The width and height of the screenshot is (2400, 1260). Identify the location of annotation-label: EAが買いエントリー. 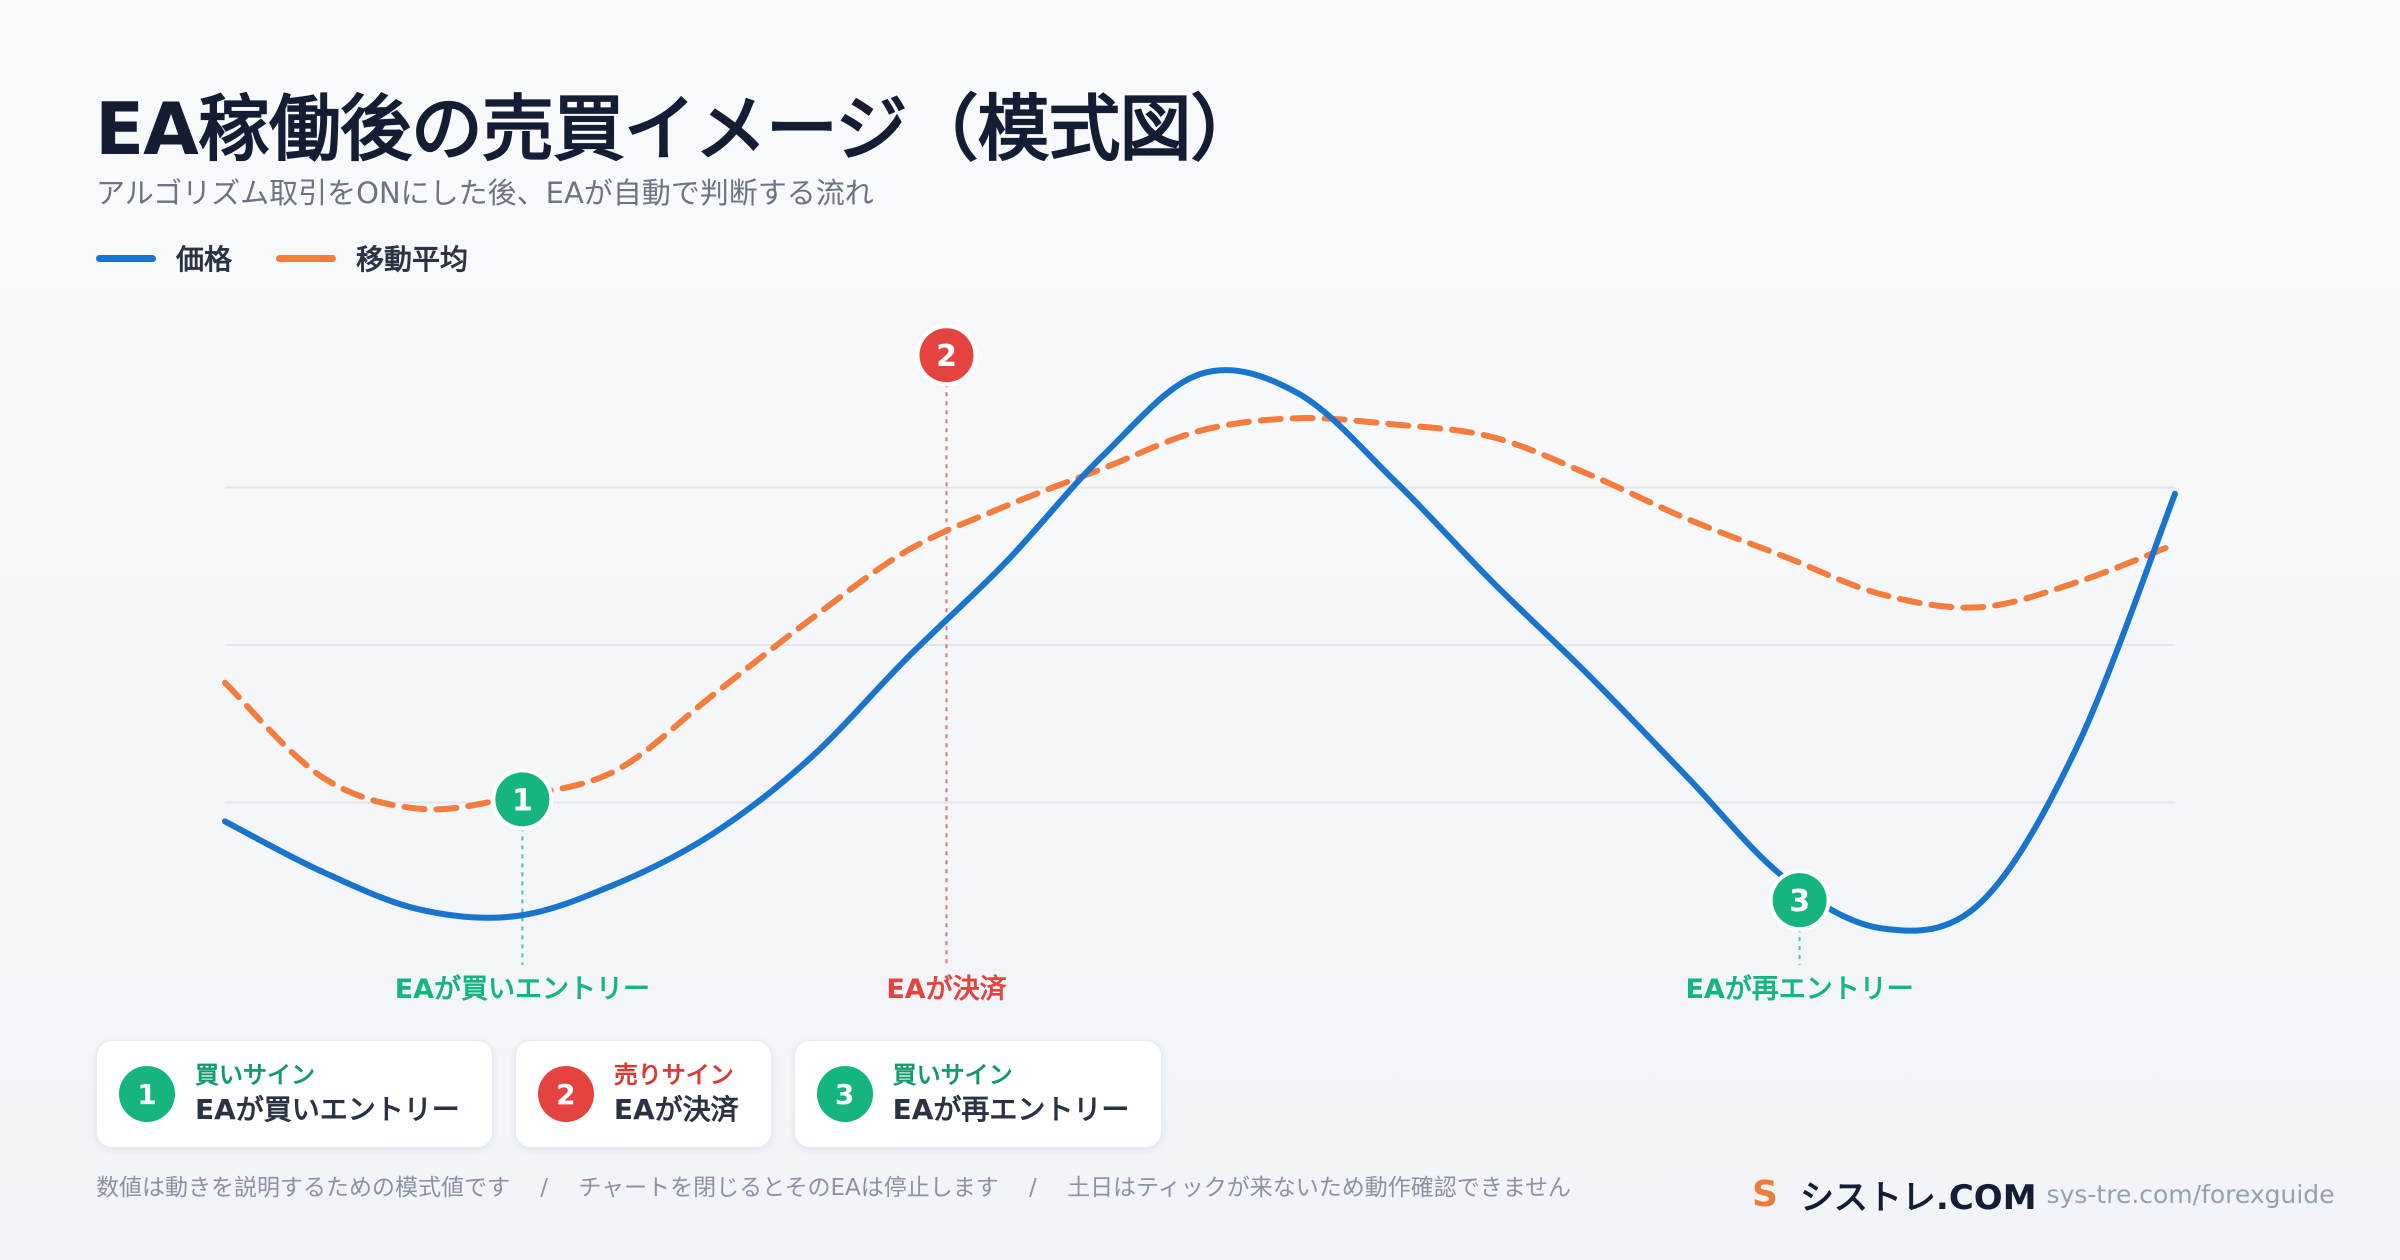
(522, 989).